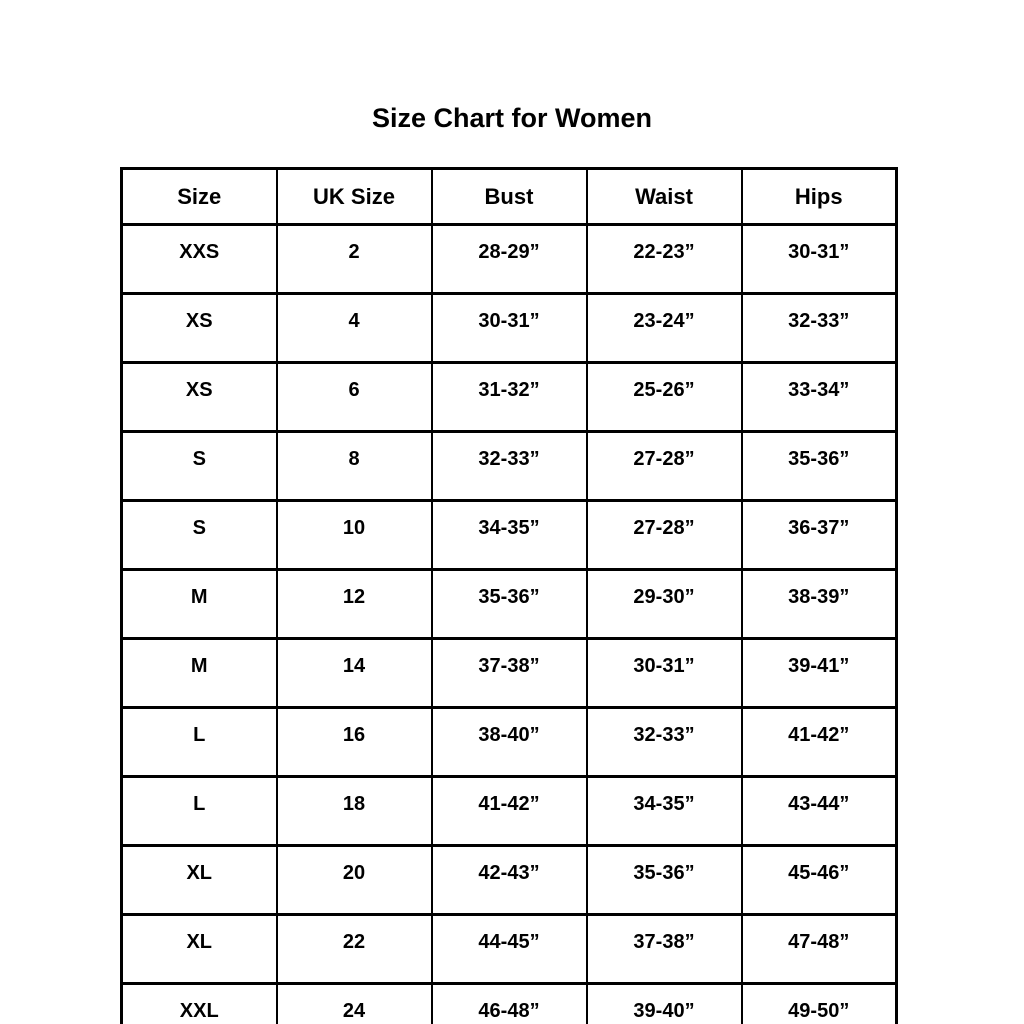 The image size is (1024, 1024). What do you see at coordinates (199, 1003) in the screenshot?
I see `cell-size: XXL` at bounding box center [199, 1003].